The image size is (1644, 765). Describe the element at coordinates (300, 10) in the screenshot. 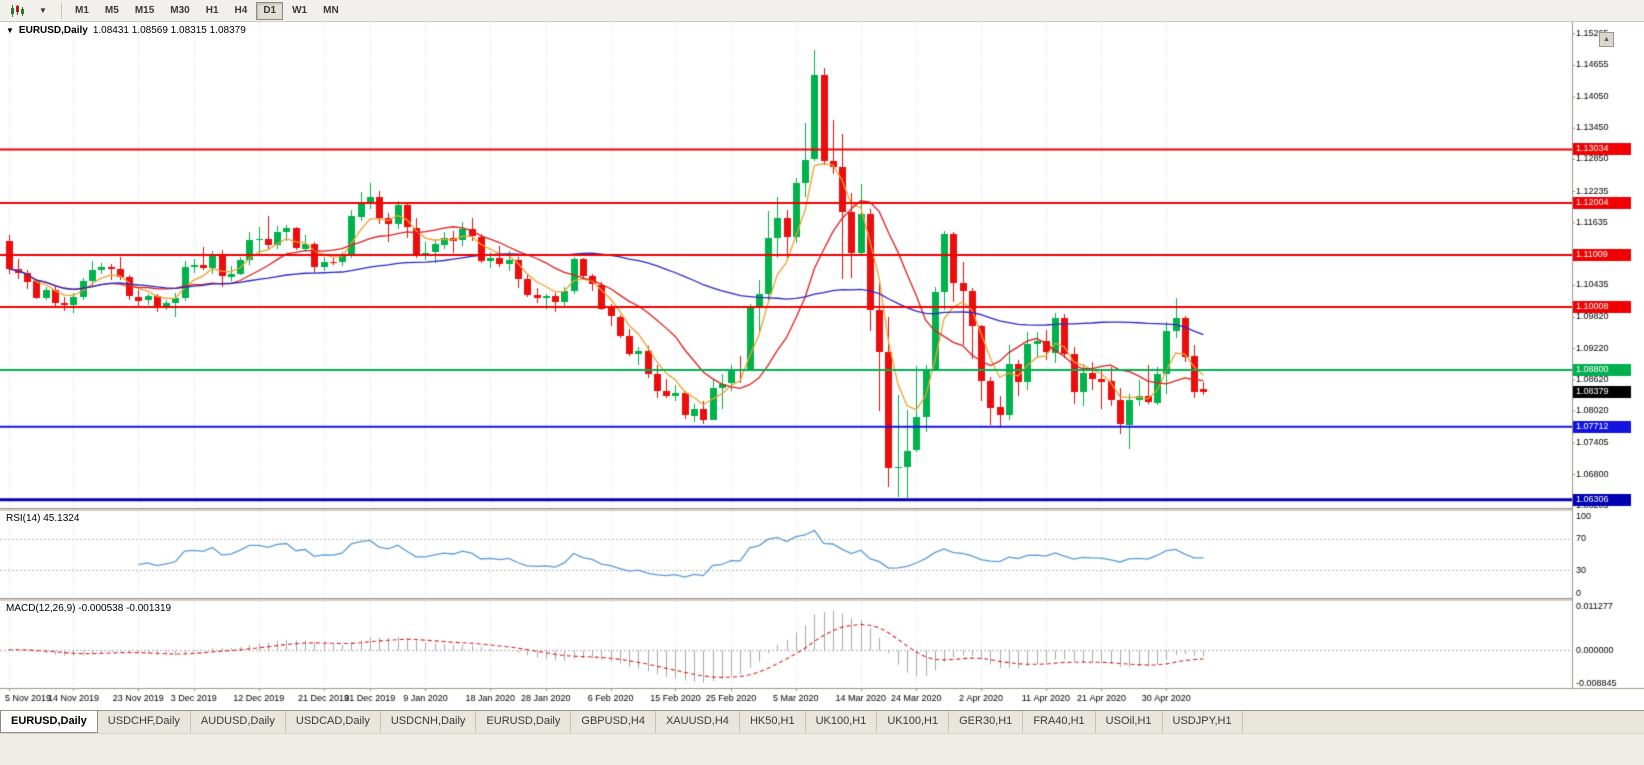

I see `timeframe-button-w1: W1` at that location.